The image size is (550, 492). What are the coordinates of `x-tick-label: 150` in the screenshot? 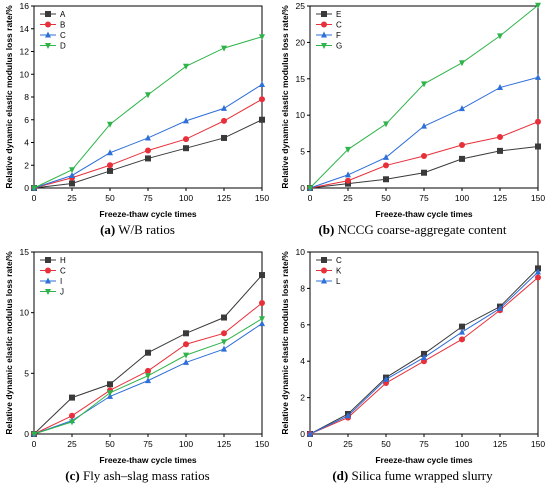 It's located at (538, 444).